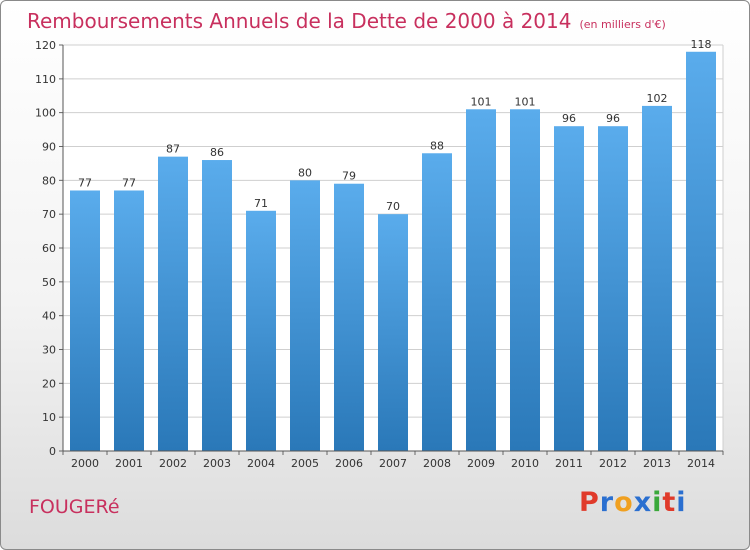 The height and width of the screenshot is (550, 750). I want to click on y-tick-label: 120, so click(45, 45).